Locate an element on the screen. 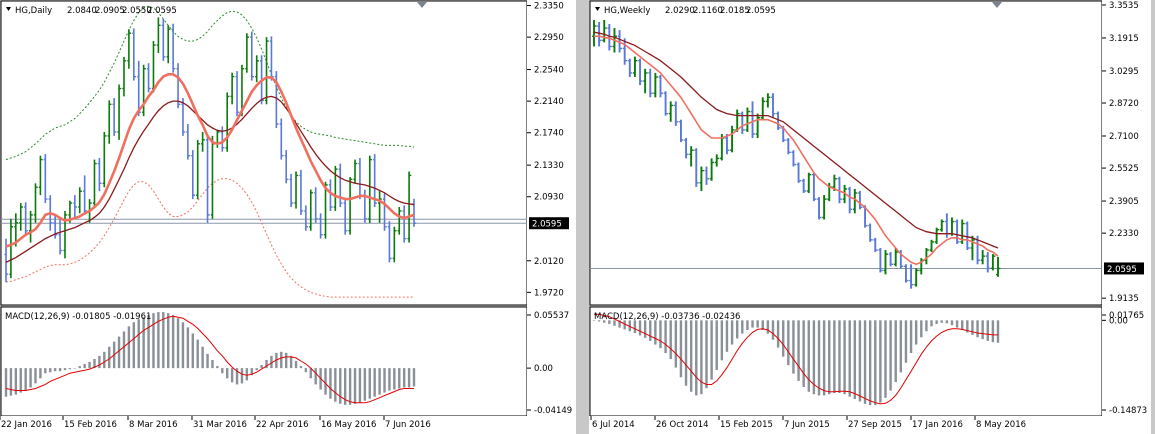 This screenshot has width=1155, height=434. price-tick-label: 3.3535 is located at coordinates (1124, 6).